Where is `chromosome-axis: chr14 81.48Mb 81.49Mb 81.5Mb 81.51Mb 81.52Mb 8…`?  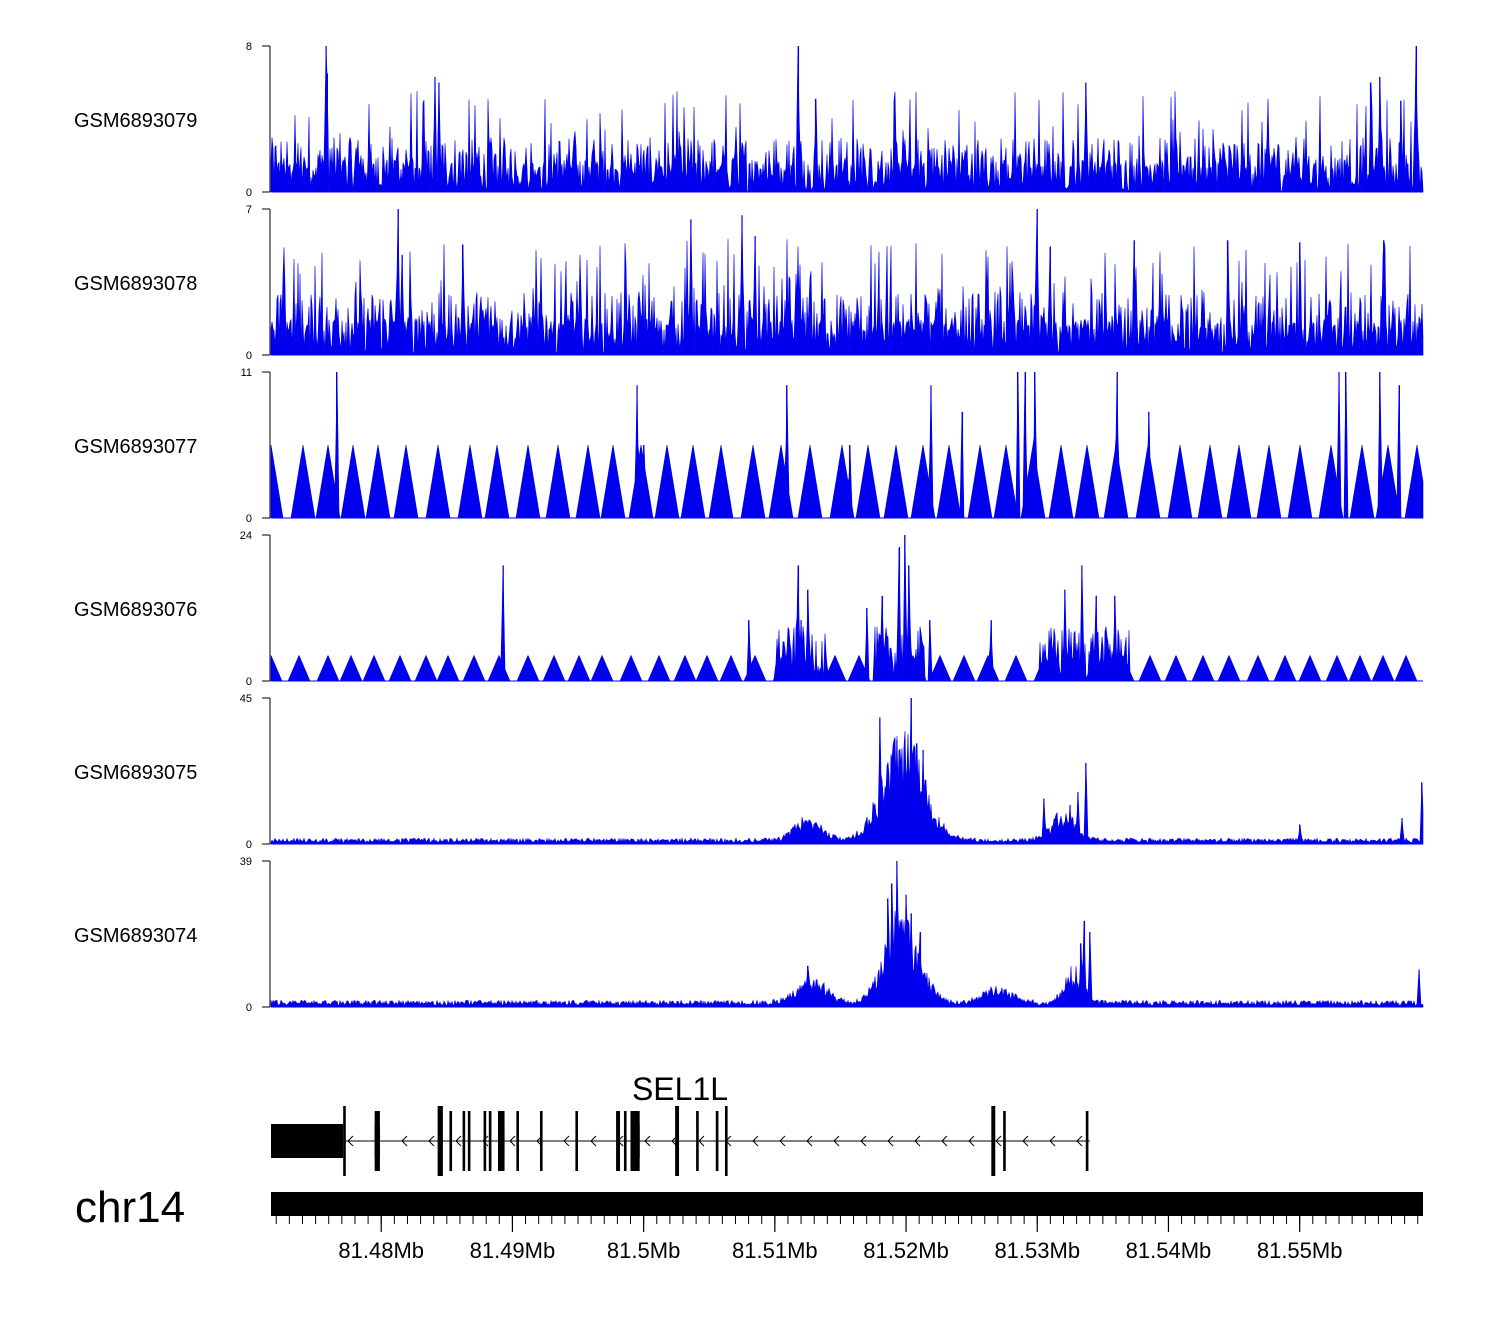
chromosome-axis: chr14 81.48Mb 81.49Mb 81.5Mb 81.51Mb 81.52Mb 8… is located at coordinates (749, 1223).